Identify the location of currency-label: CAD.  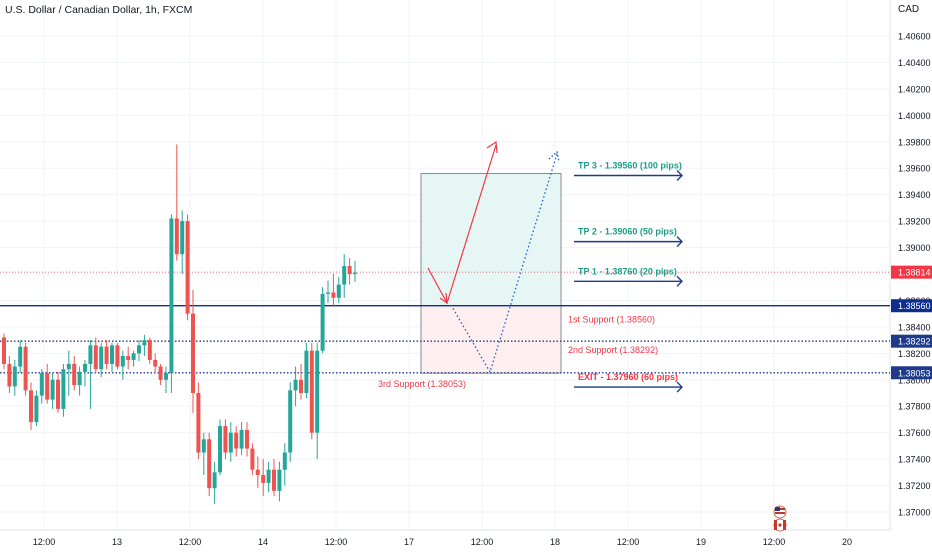
(909, 9).